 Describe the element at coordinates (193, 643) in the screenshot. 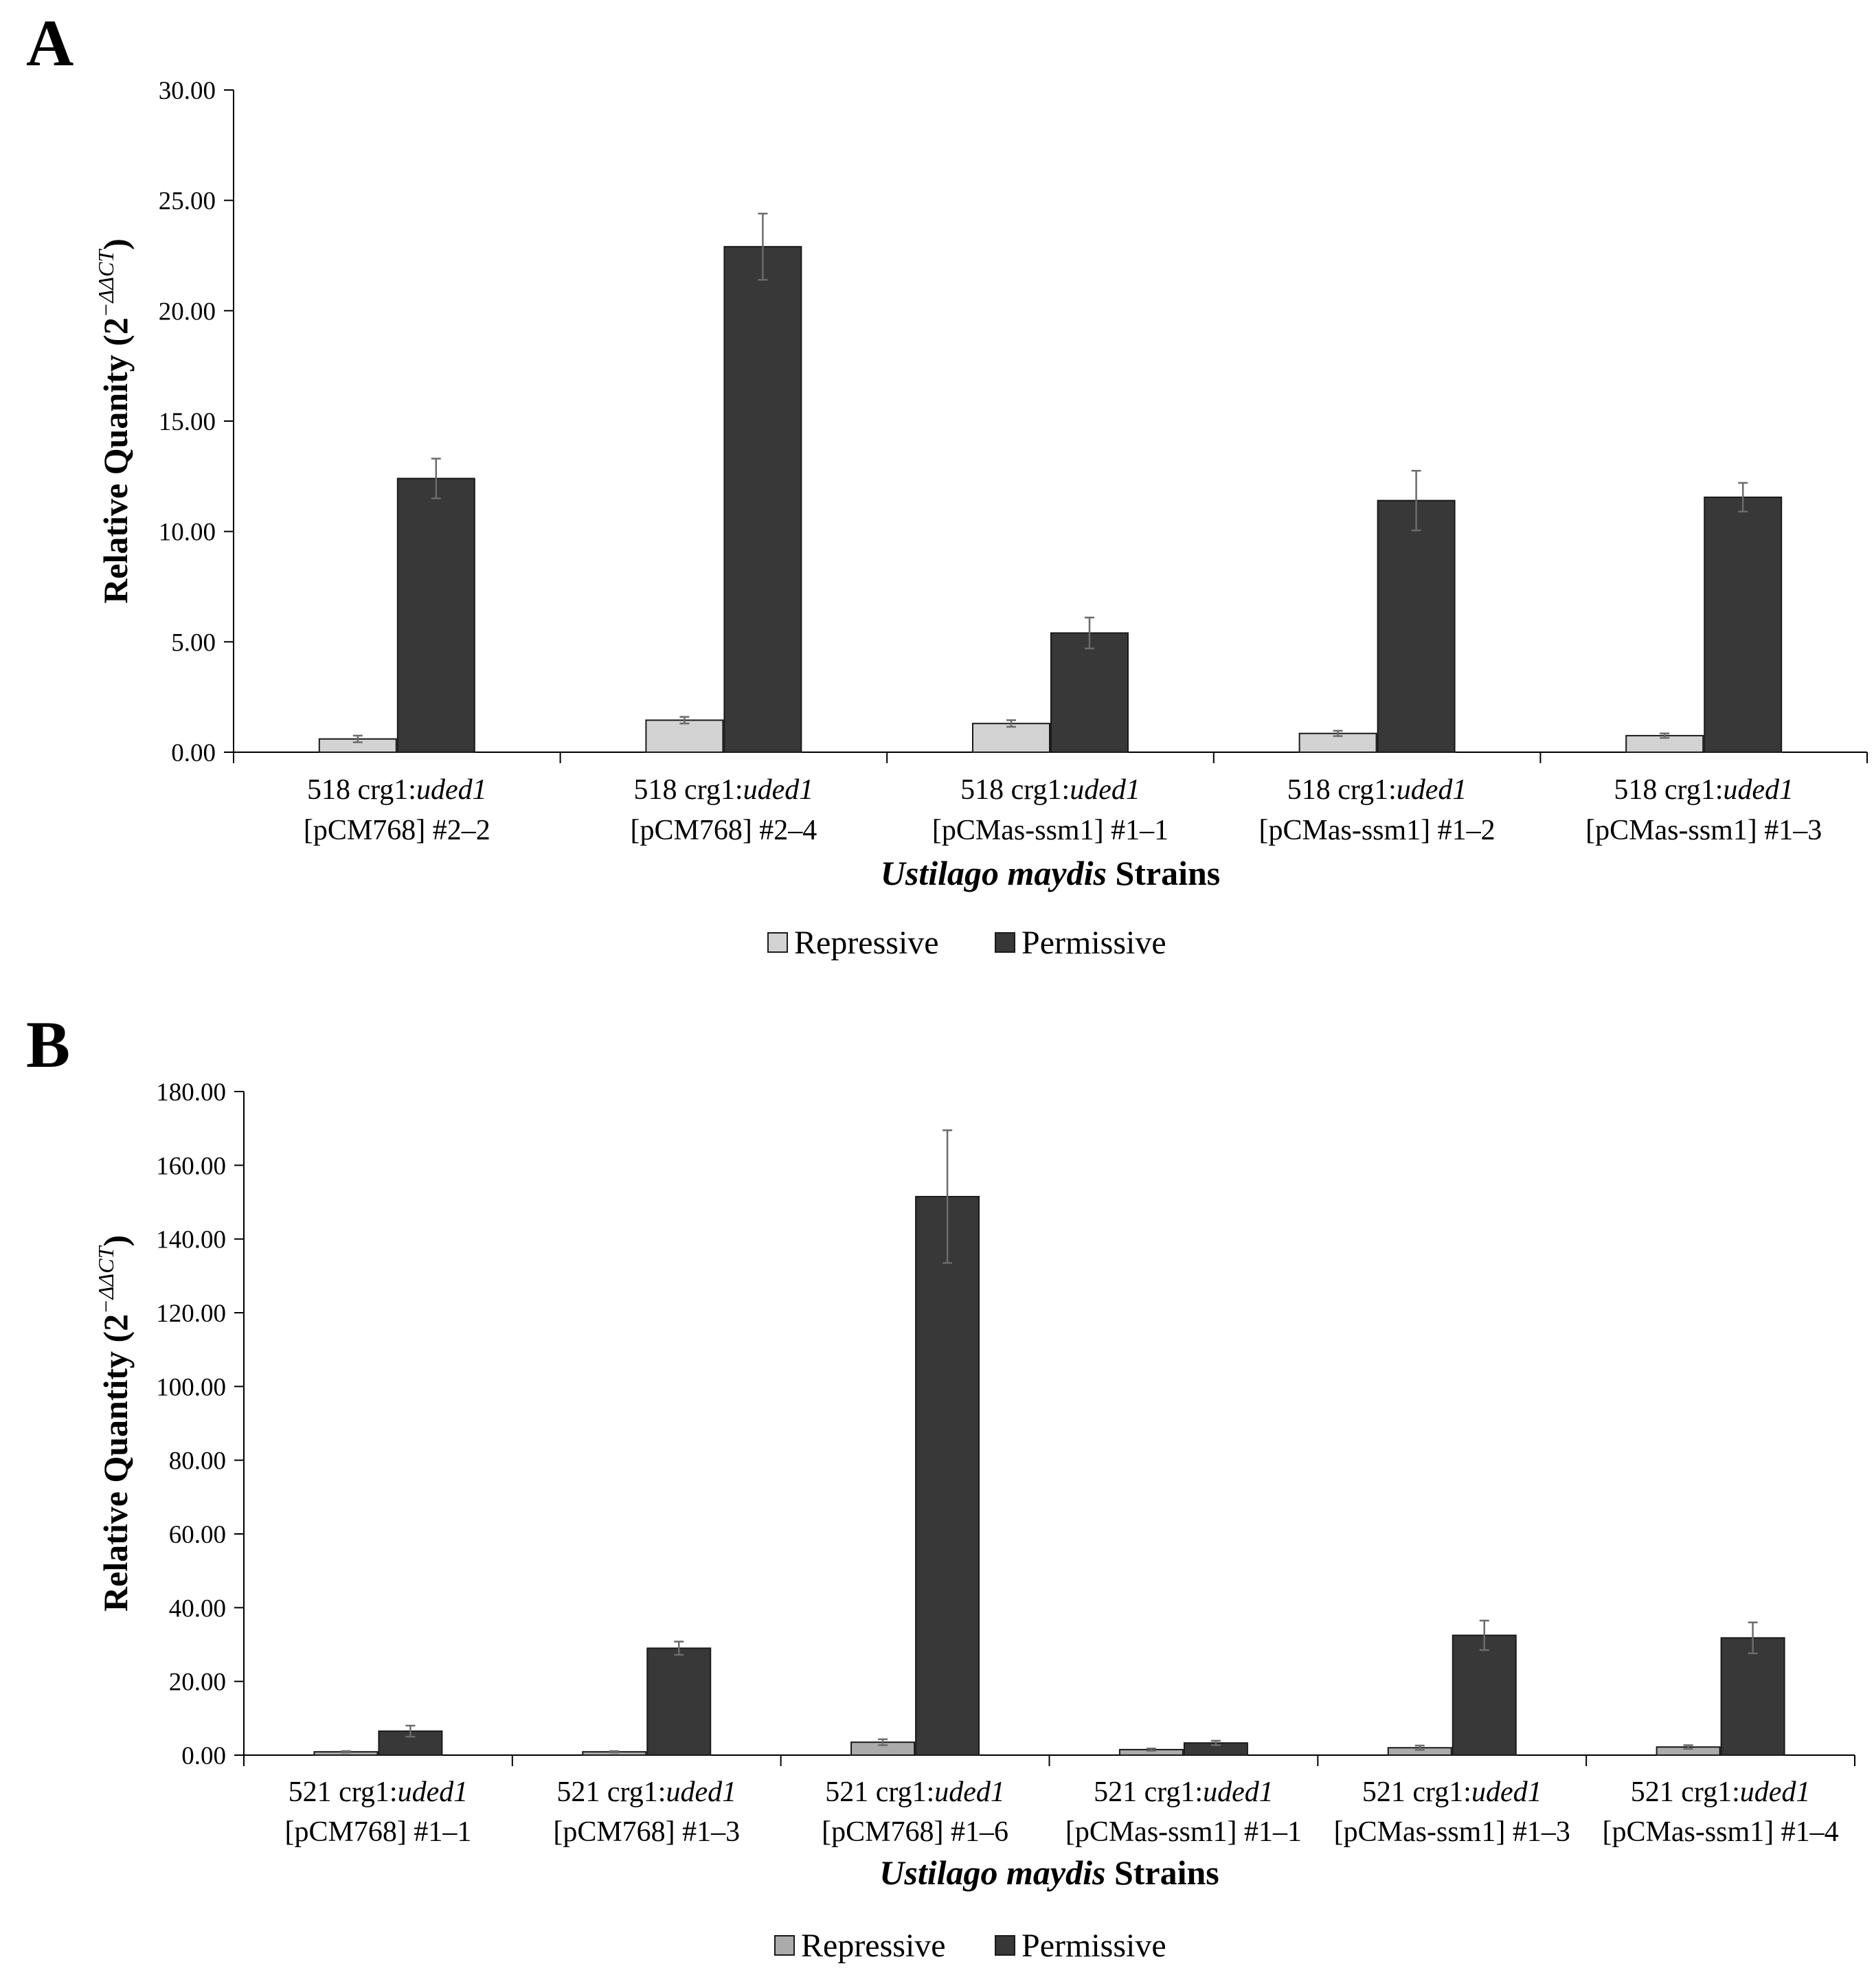

I see `y-tick-label: 5.00` at that location.